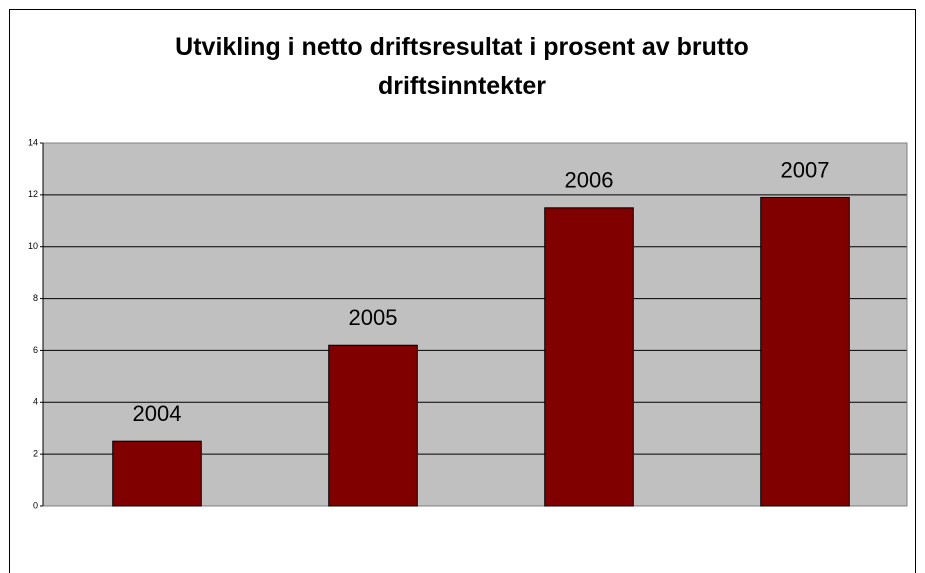 The width and height of the screenshot is (925, 573). I want to click on y-tick-label: 0, so click(35, 505).